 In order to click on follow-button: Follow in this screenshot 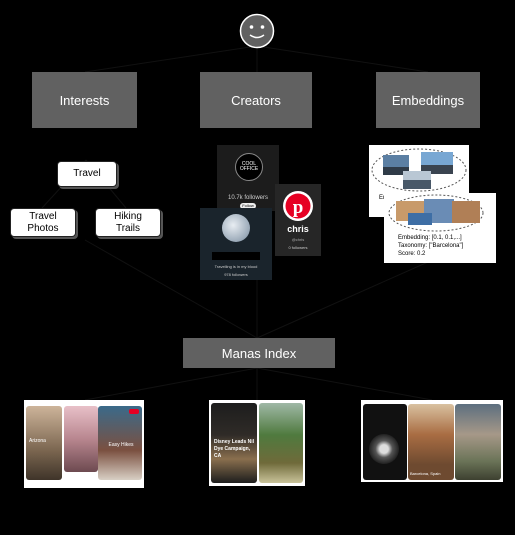, I will do `click(248, 206)`.